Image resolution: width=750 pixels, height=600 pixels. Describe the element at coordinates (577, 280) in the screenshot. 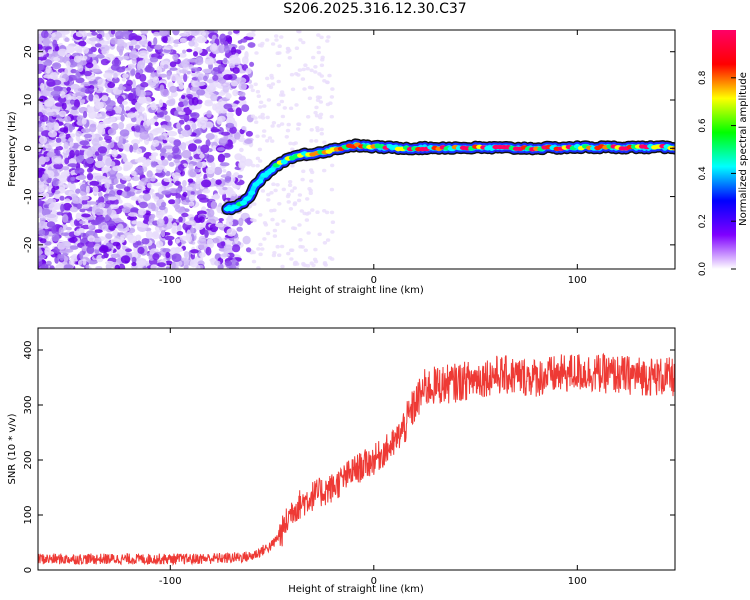

I see `spectrogram-x-tick-label: 100` at that location.